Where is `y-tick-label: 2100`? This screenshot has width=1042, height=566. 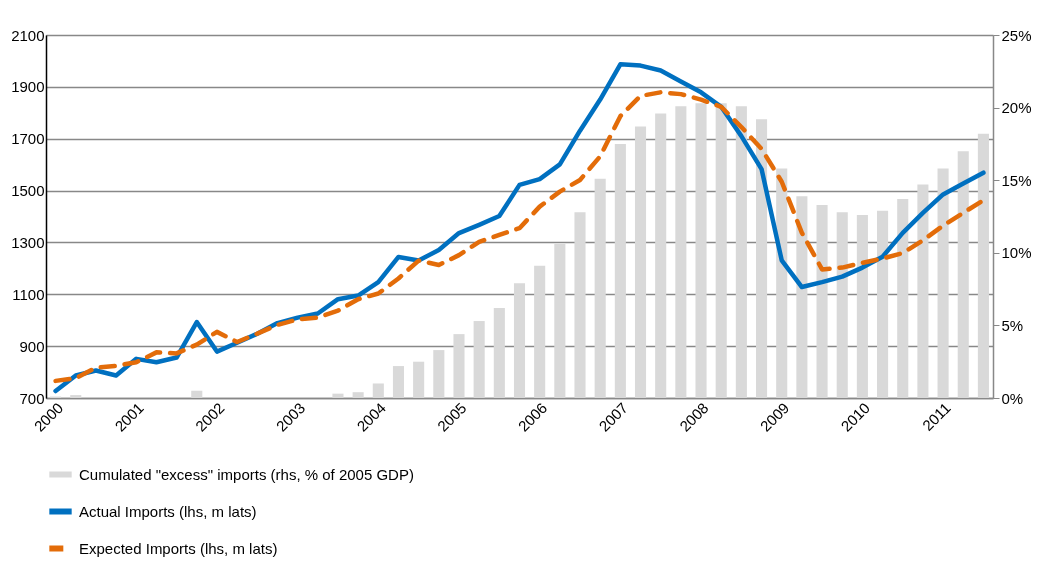 y-tick-label: 2100 is located at coordinates (28, 35).